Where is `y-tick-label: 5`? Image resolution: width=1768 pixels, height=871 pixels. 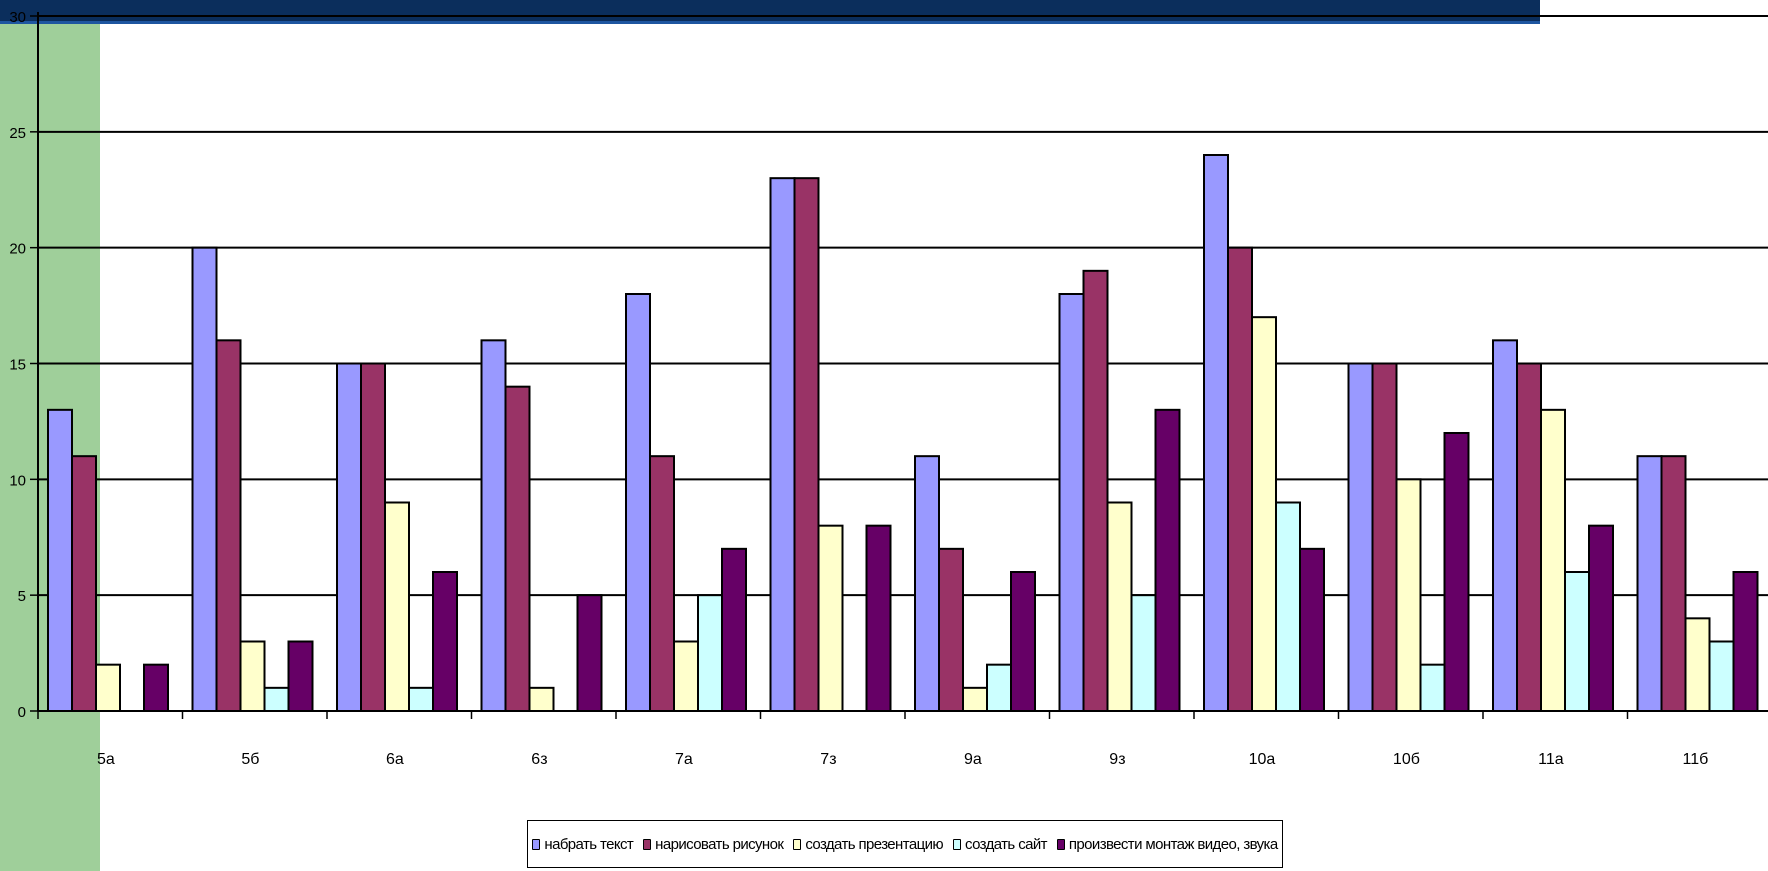
y-tick-label: 5 is located at coordinates (22, 596).